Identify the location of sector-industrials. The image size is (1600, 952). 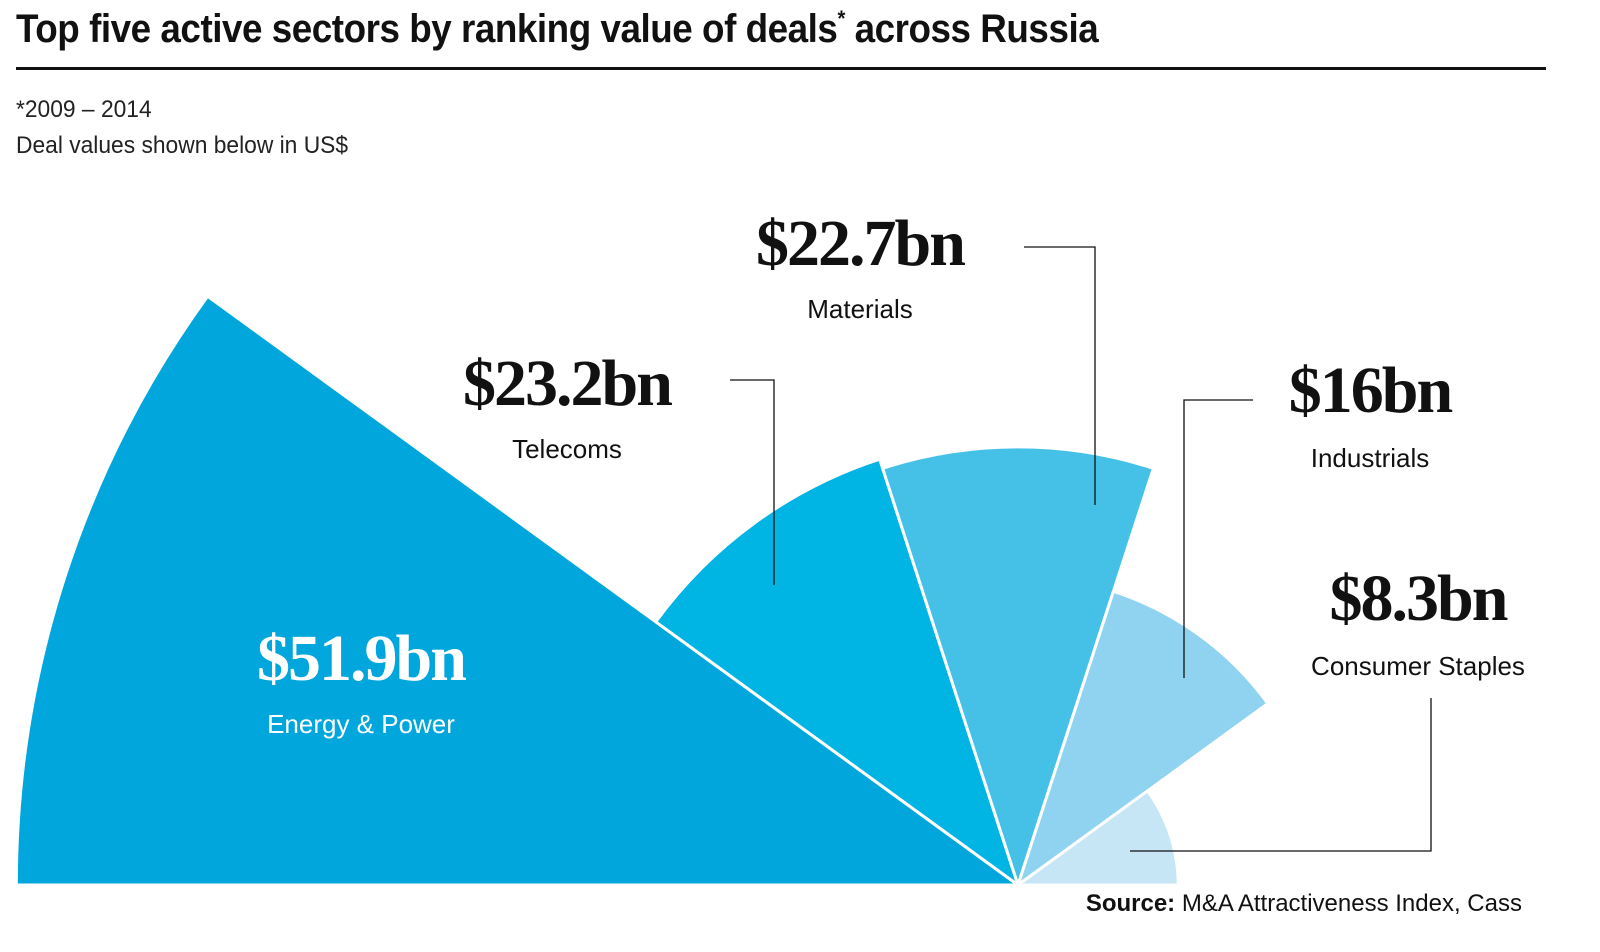
(1143, 738).